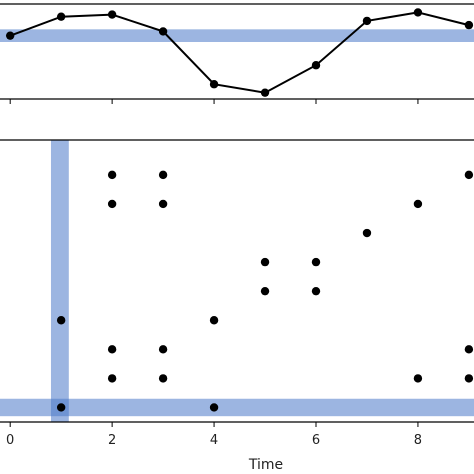 Image resolution: width=474 pixels, height=474 pixels. I want to click on top-horizontal-band, so click(237, 35).